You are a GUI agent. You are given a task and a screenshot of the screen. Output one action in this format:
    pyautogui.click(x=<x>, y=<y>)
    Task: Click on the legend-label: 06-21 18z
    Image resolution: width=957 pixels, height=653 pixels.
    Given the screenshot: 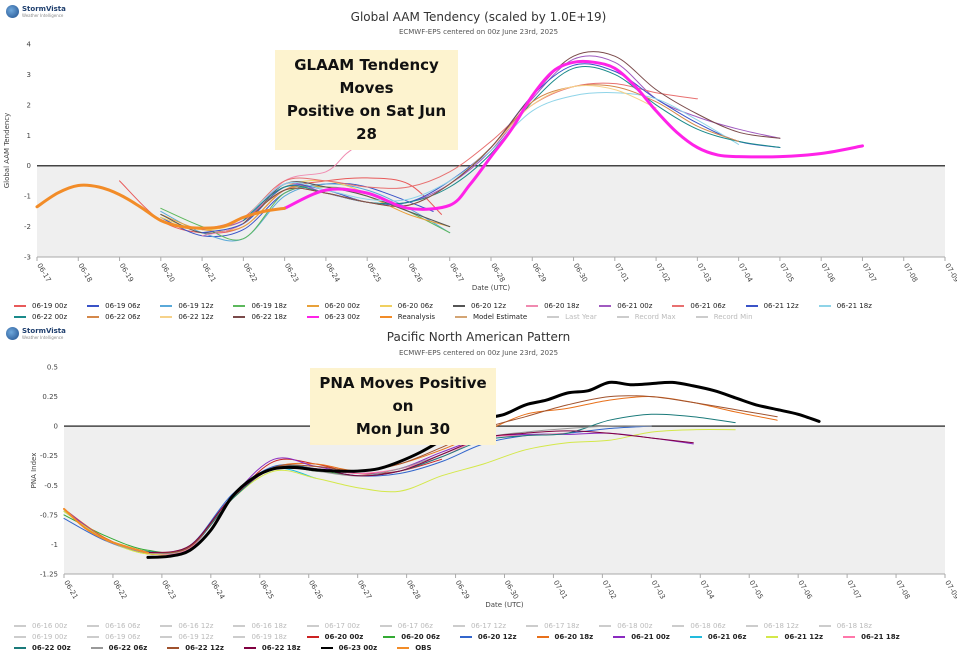 What is the action you would take?
    pyautogui.click(x=854, y=305)
    